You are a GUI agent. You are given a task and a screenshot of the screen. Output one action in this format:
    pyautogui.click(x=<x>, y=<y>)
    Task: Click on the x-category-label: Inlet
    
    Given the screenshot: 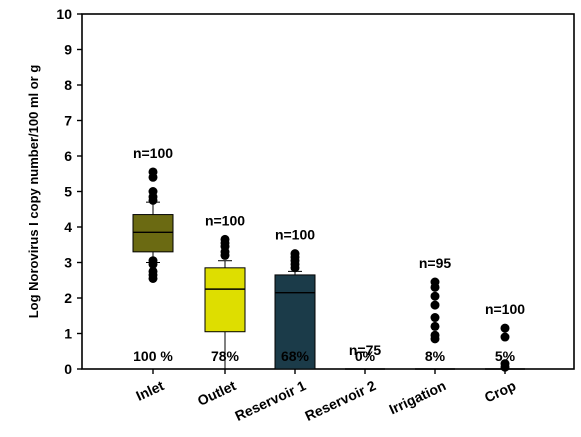 What is the action you would take?
    pyautogui.click(x=149, y=390)
    